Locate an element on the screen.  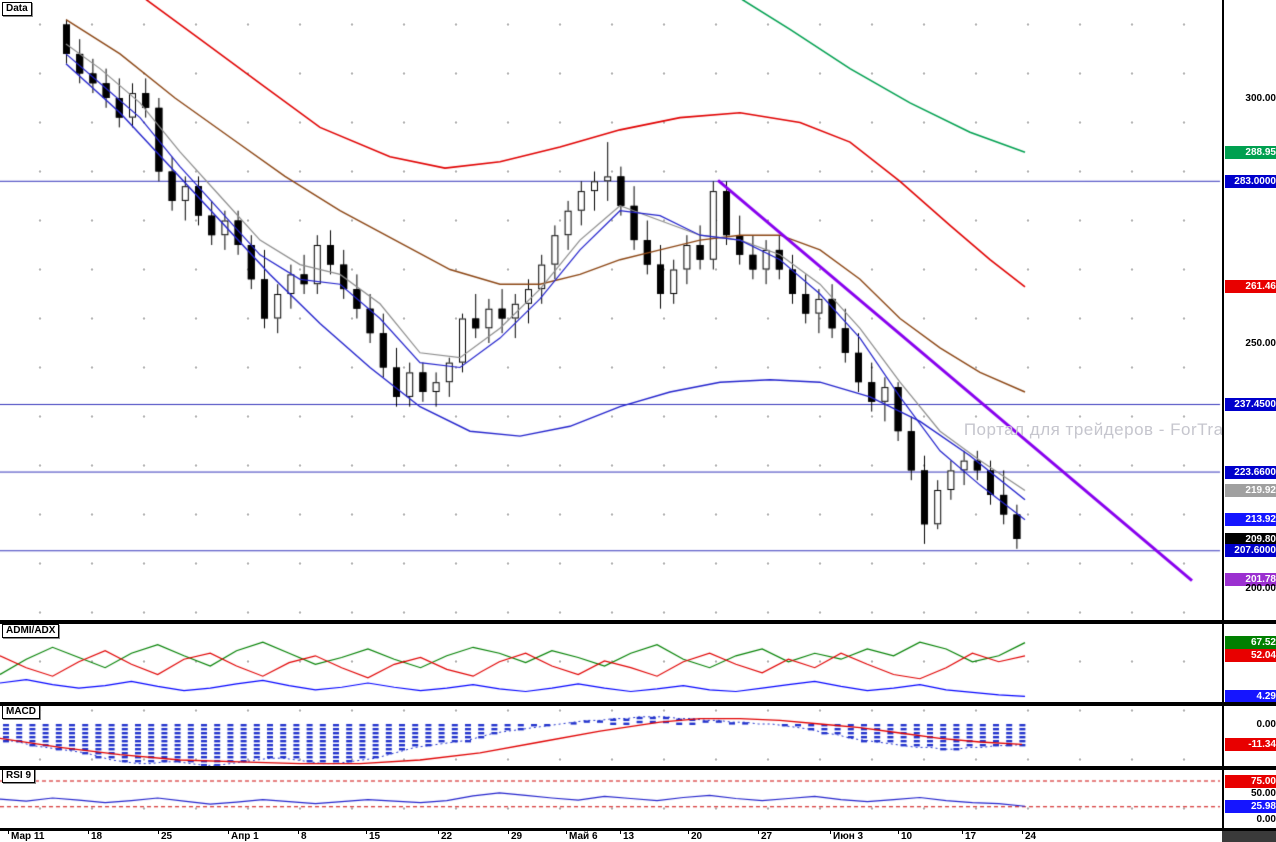
time-axis-label: 10 is located at coordinates (907, 836).